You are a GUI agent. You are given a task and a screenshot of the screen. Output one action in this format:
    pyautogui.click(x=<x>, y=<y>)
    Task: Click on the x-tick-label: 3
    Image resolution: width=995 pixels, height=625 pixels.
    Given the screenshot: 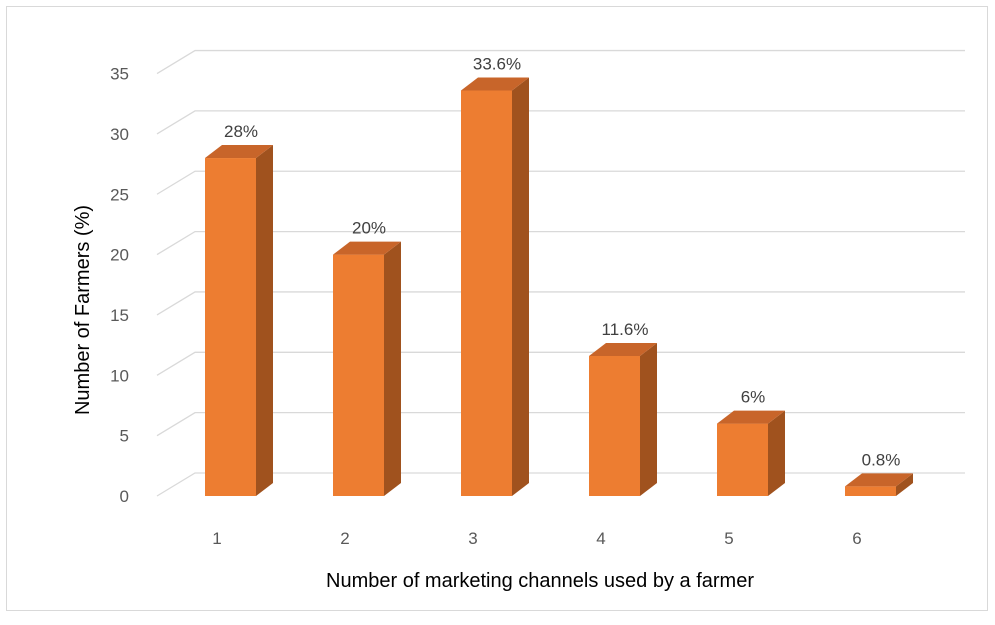 What is the action you would take?
    pyautogui.click(x=472, y=538)
    